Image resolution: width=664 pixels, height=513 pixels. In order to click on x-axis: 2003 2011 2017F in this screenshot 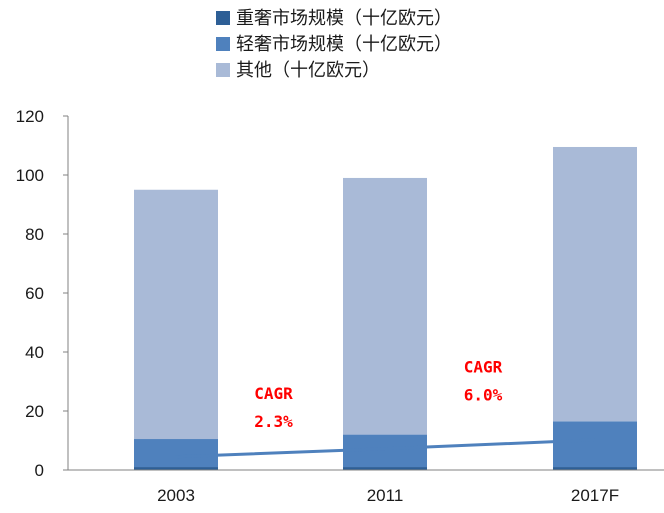, I will do `click(366, 487)`.